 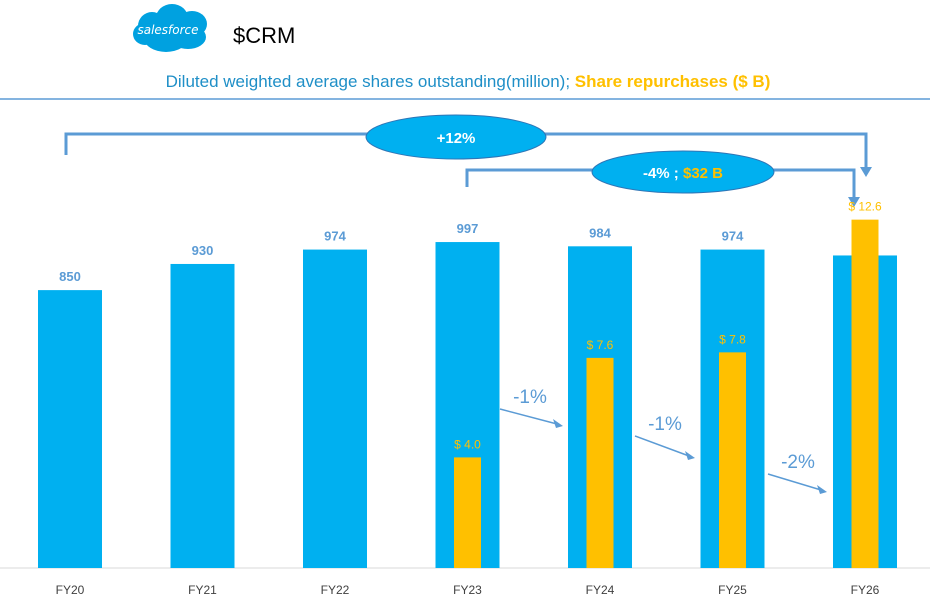 What do you see at coordinates (468, 228) in the screenshot?
I see `shares-value-label: 997` at bounding box center [468, 228].